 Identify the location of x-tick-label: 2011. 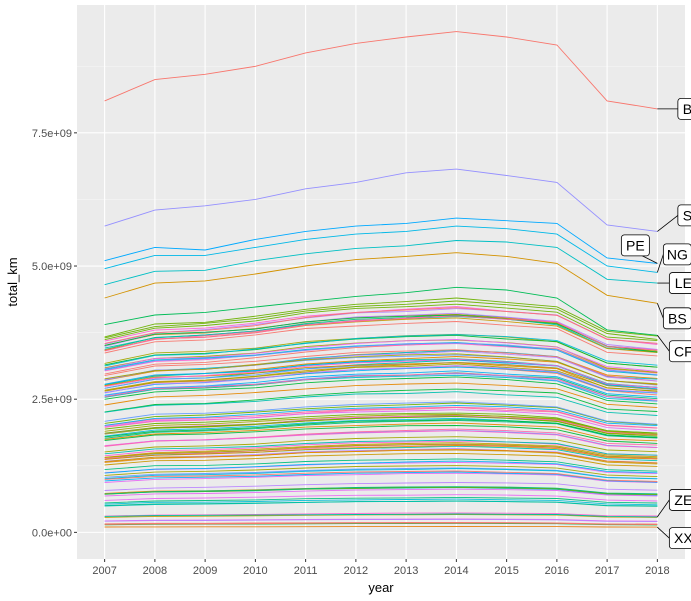
(306, 571).